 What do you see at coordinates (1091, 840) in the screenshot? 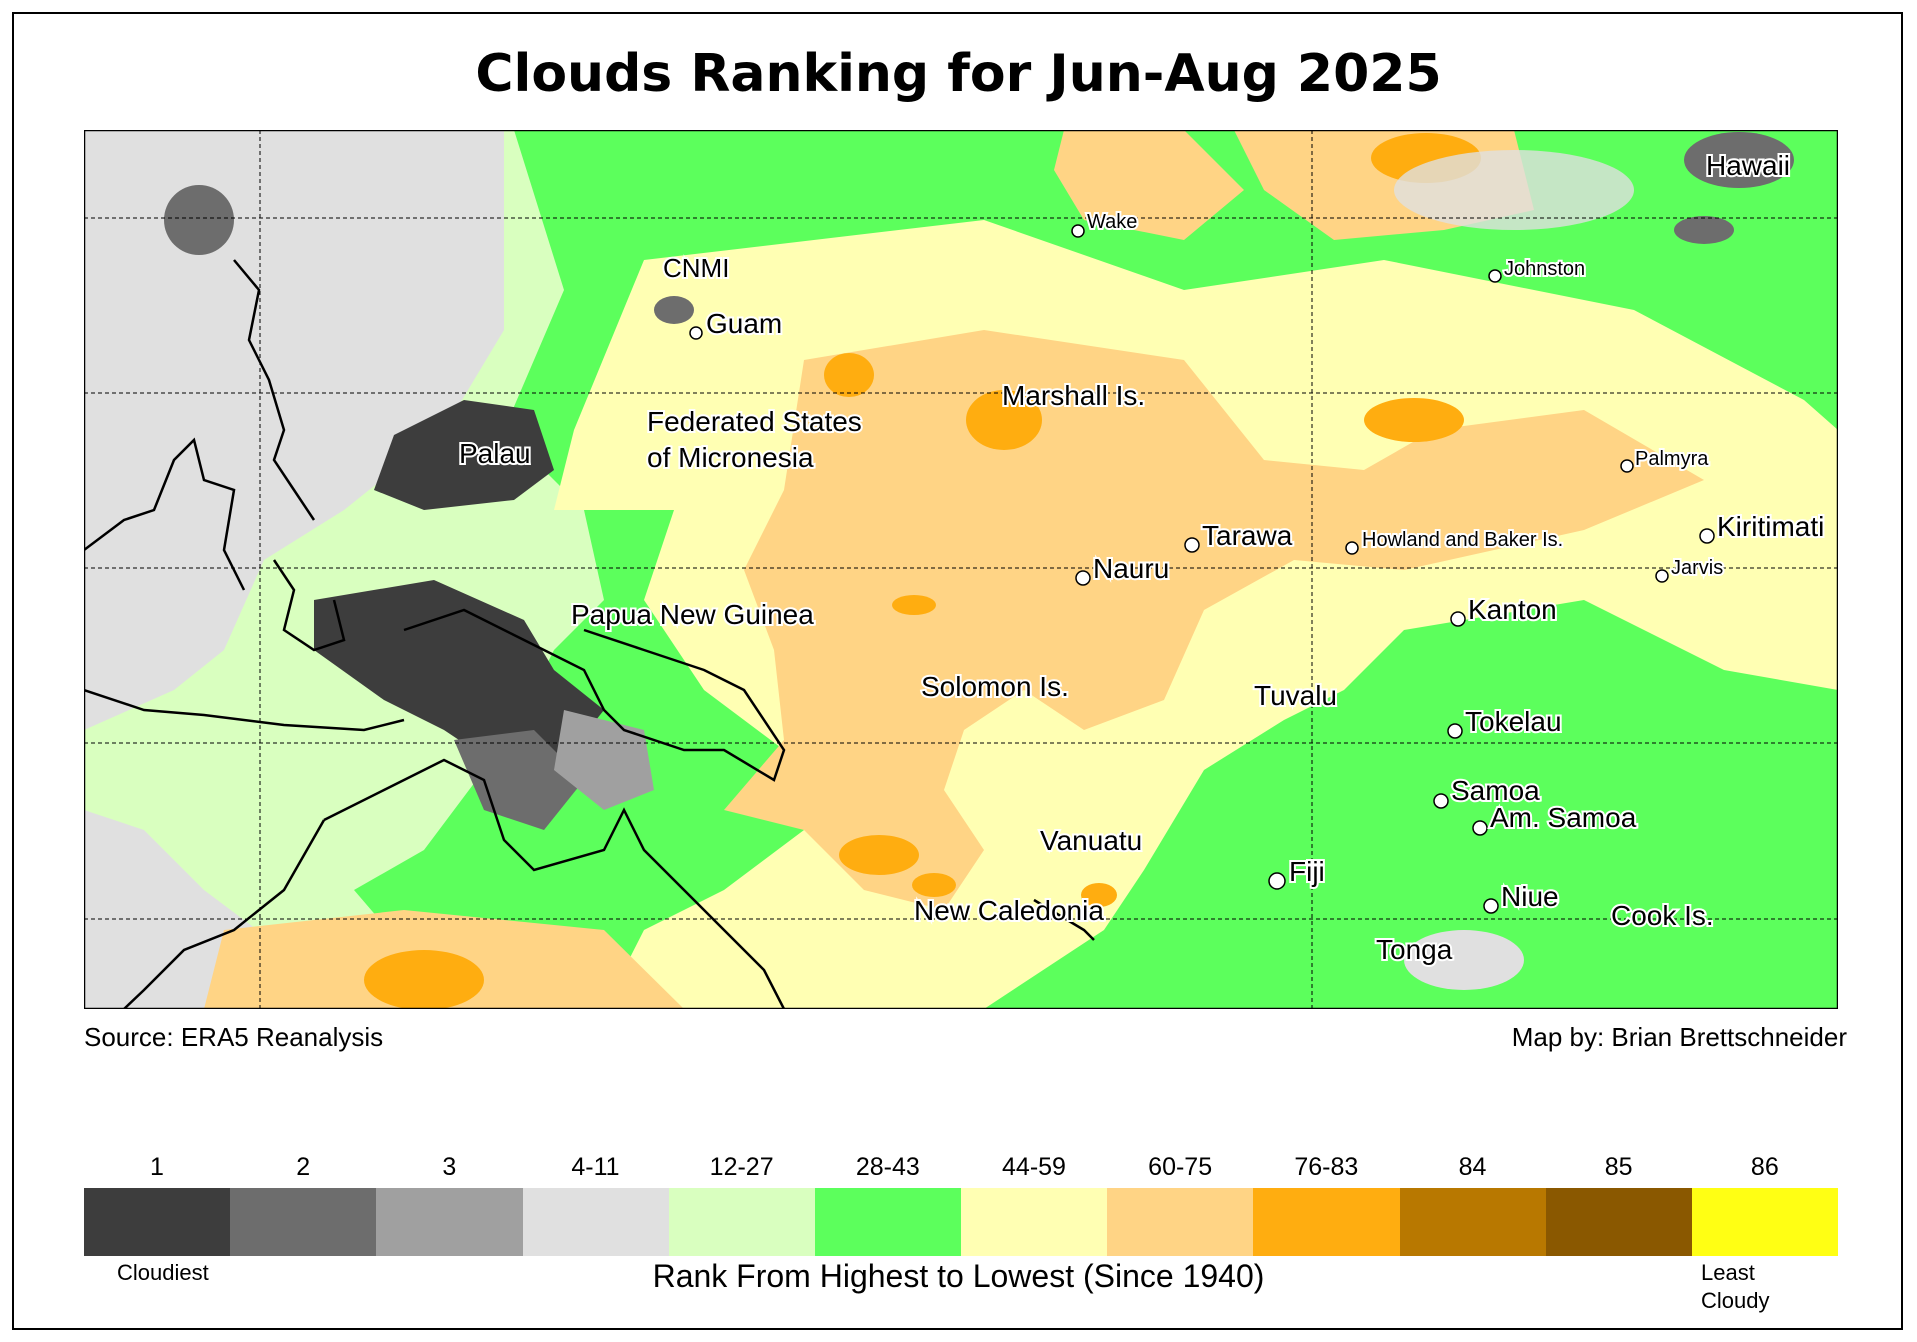
I see `place-label: Vanuatu` at bounding box center [1091, 840].